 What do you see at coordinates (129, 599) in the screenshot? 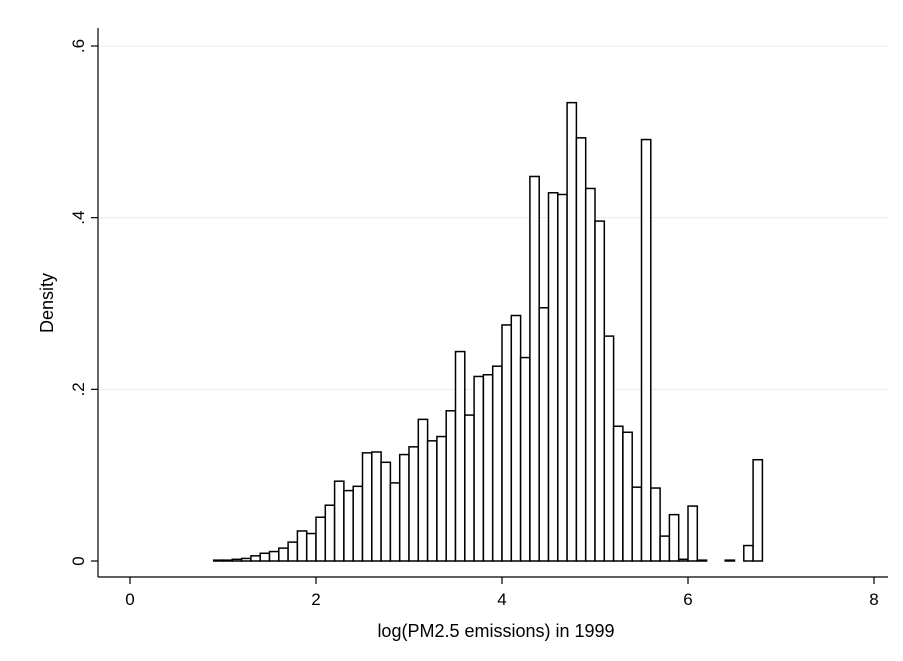
I see `x-tick-label: 0` at bounding box center [129, 599].